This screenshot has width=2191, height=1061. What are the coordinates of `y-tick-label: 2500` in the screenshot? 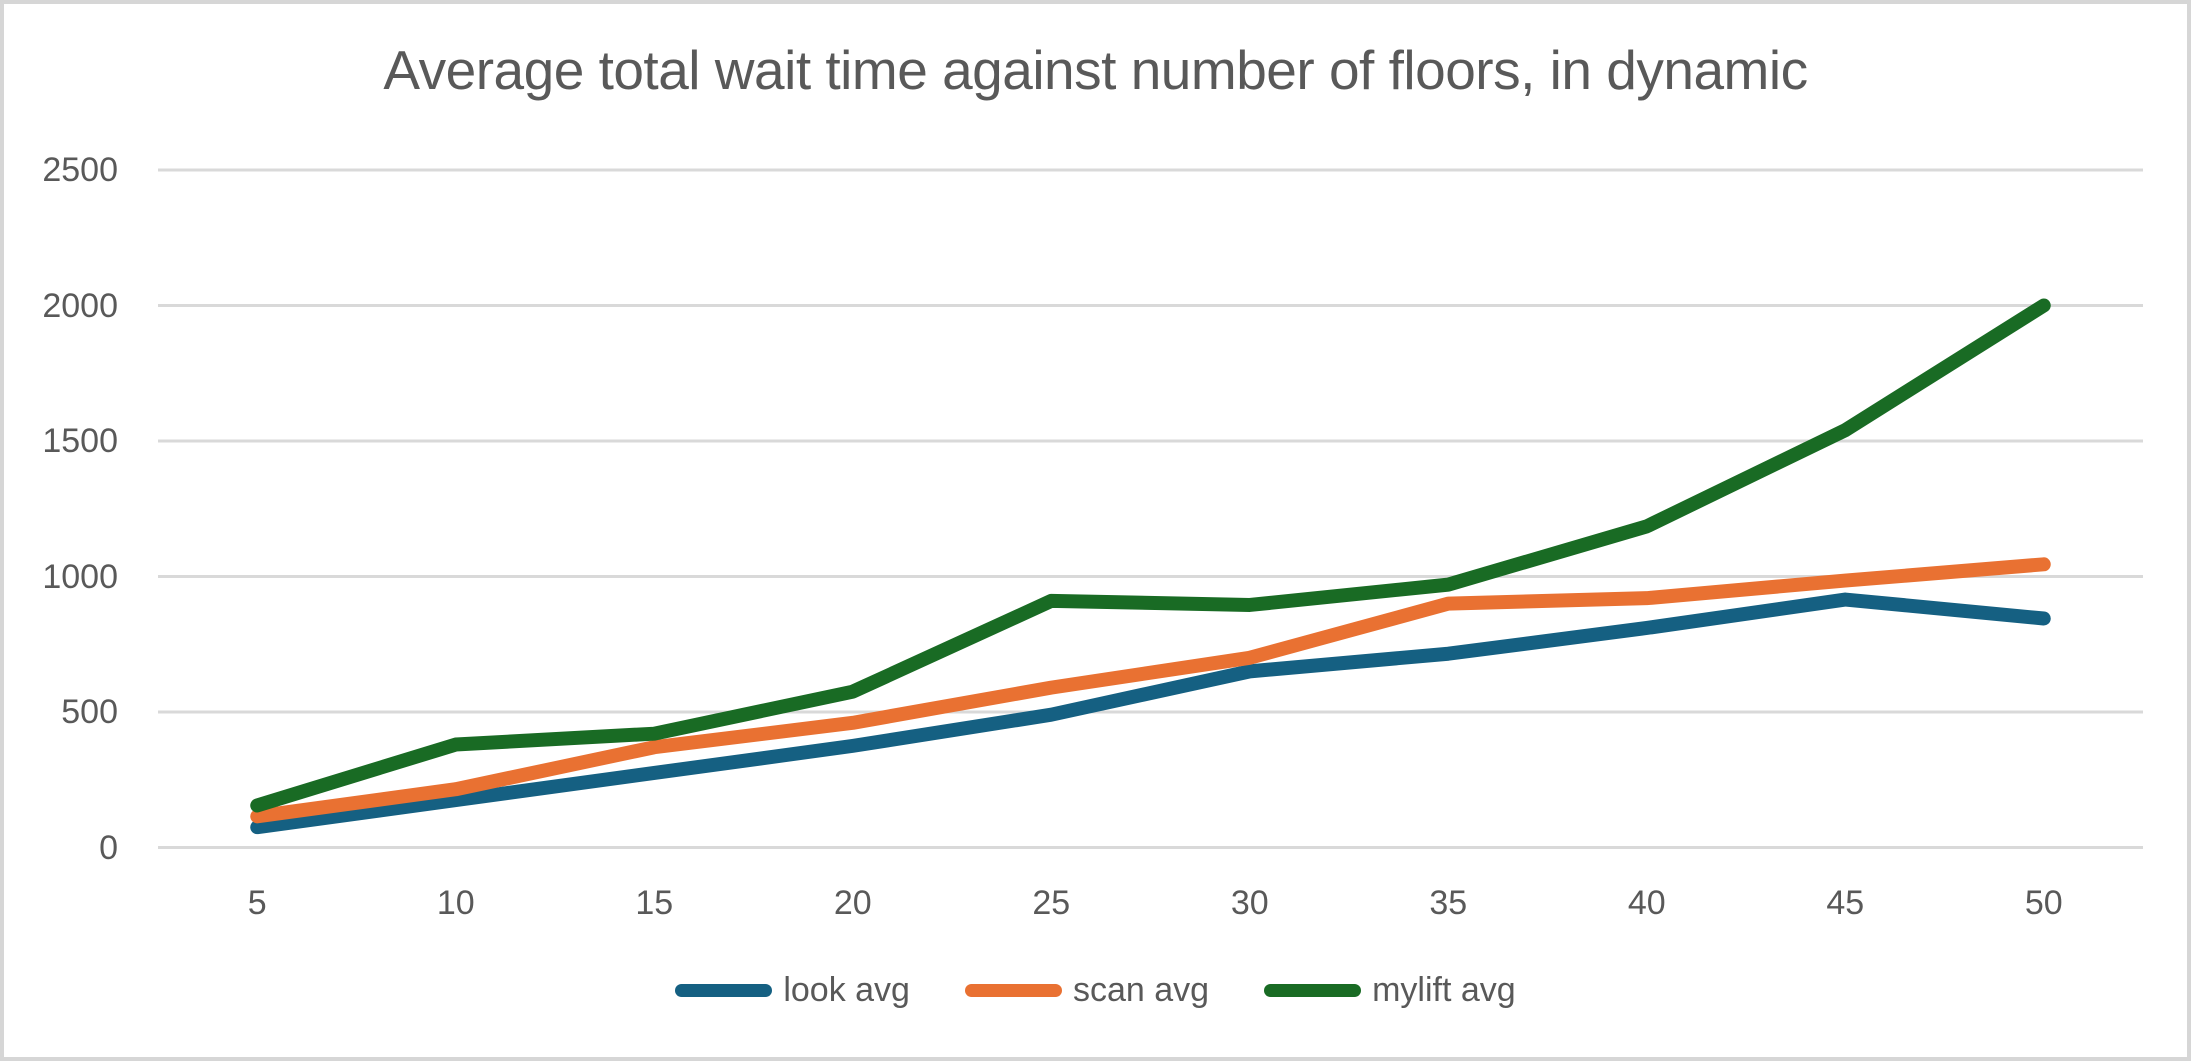 It's located at (80, 170).